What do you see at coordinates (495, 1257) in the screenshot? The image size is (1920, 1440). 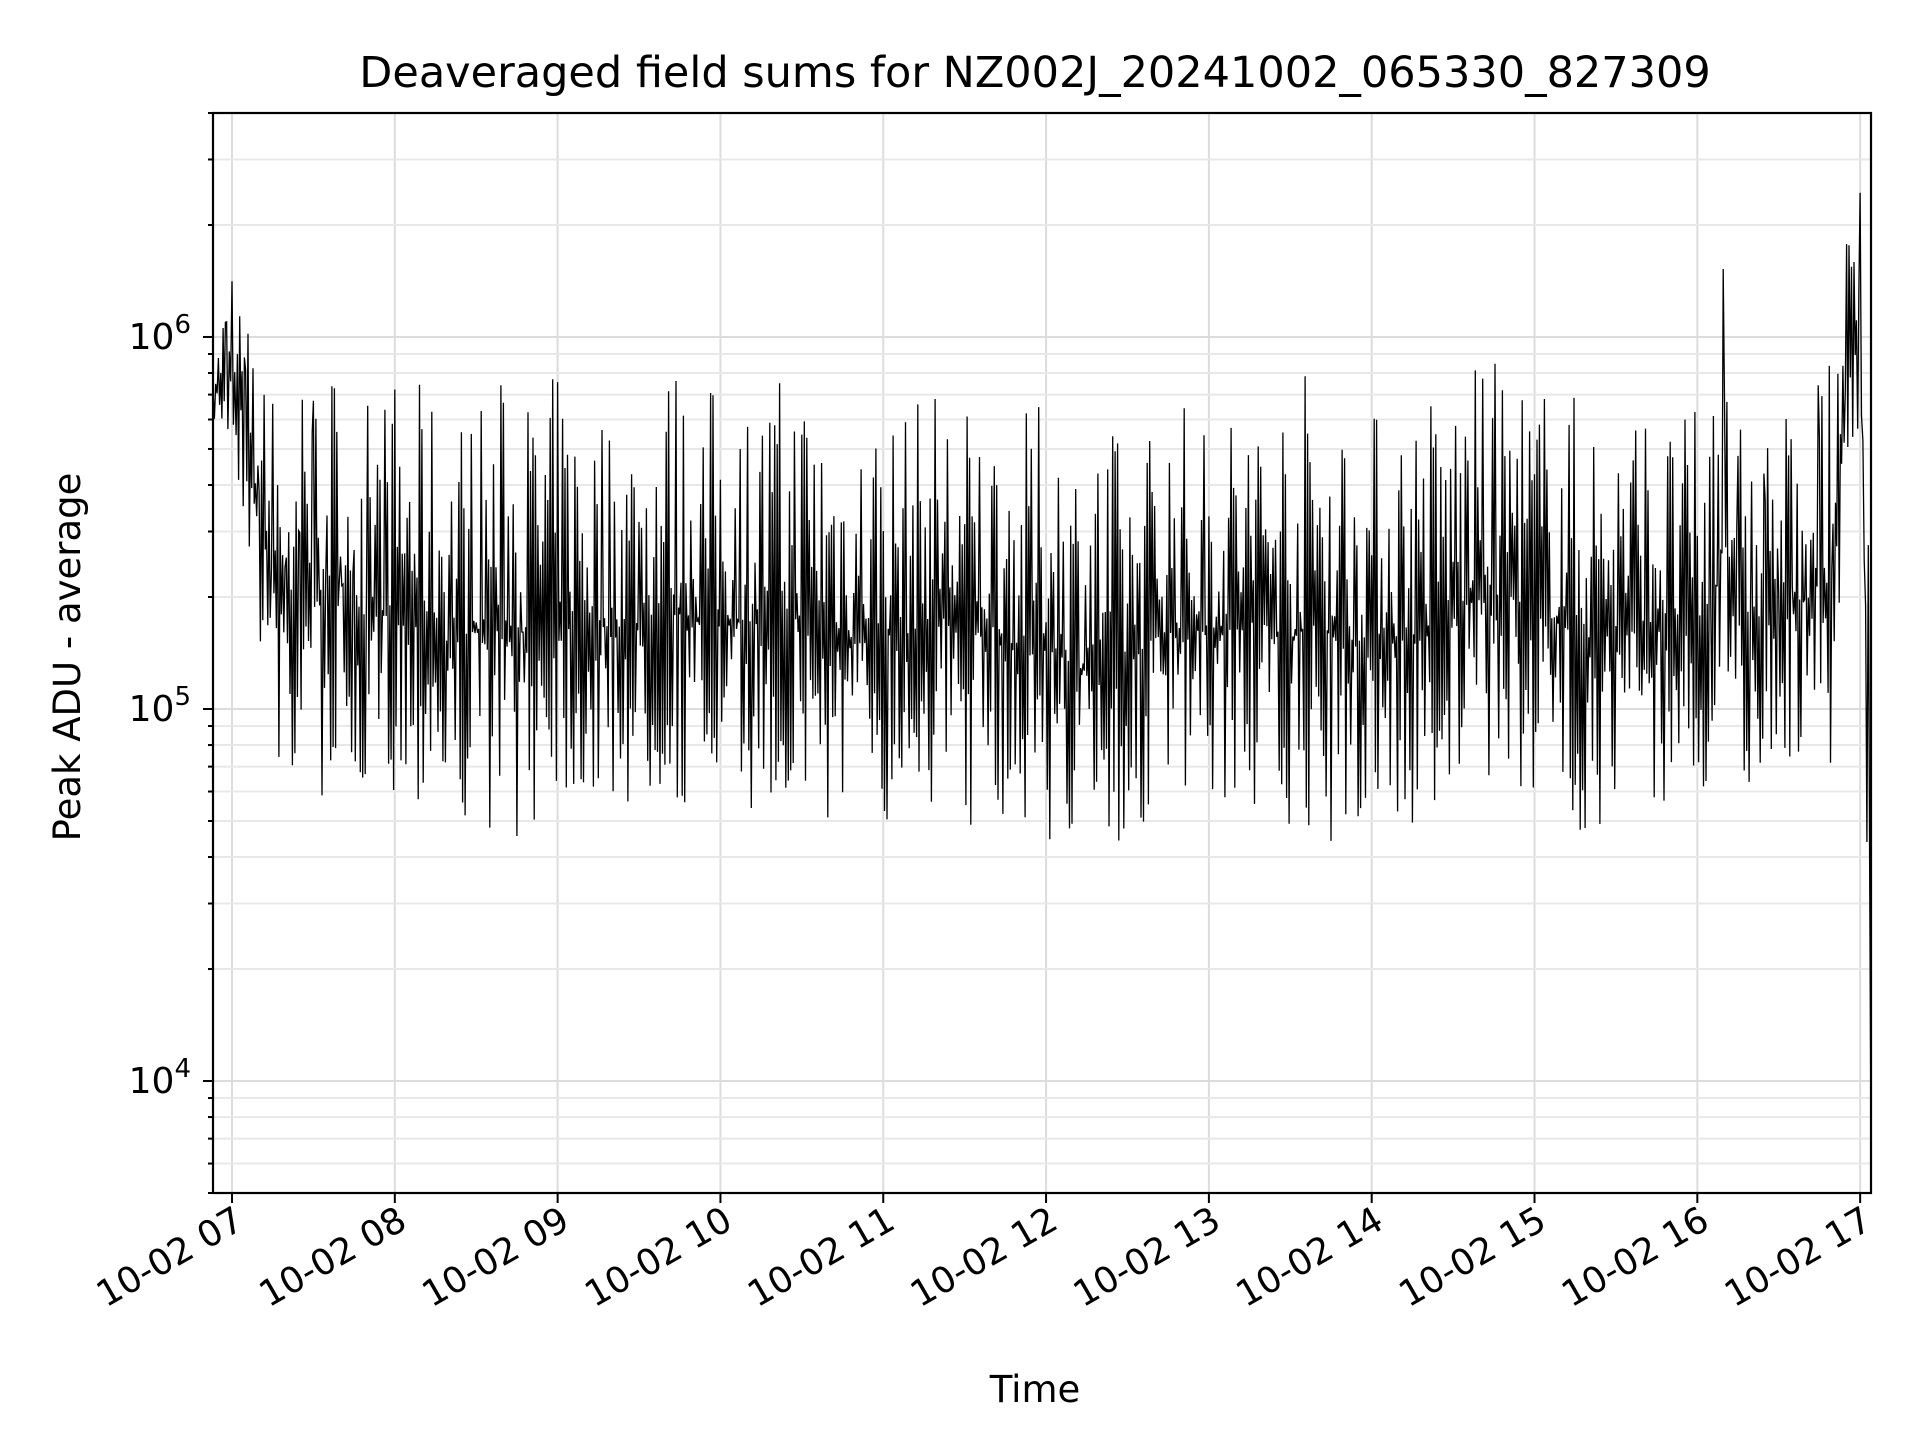 I see `x-tick-label: 10-02 09` at bounding box center [495, 1257].